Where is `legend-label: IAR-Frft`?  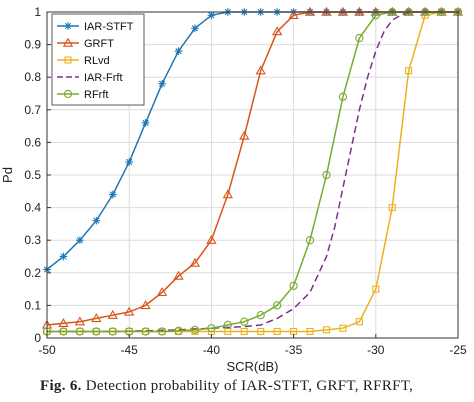
legend-label: IAR-Frft is located at coordinates (103, 78).